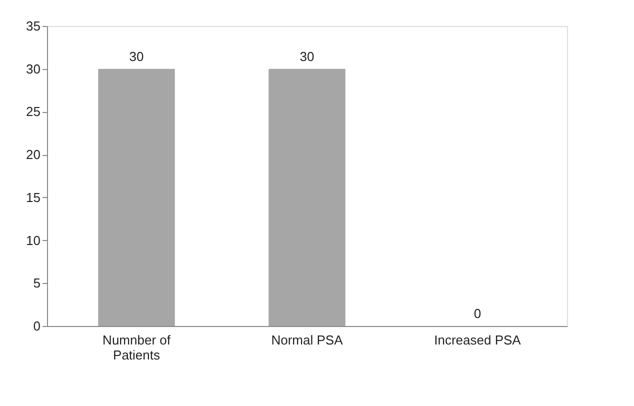 This screenshot has height=406, width=634. I want to click on y-tick-label: 0, so click(36, 326).